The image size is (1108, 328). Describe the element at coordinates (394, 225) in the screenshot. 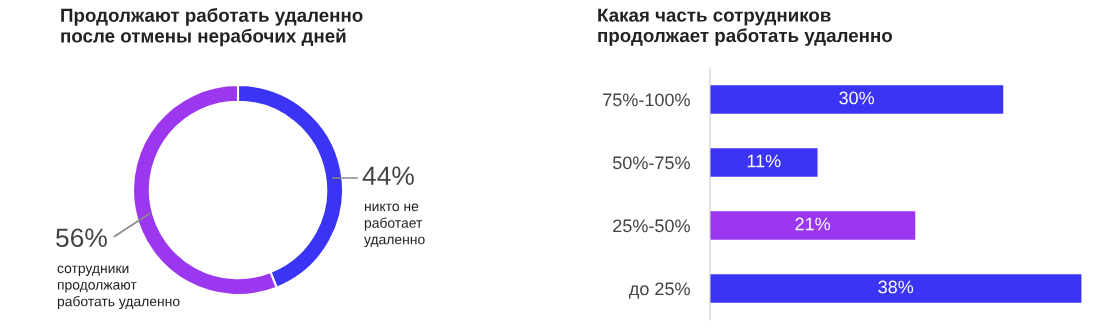

I see `slice-label: никто не работает удаленно` at that location.